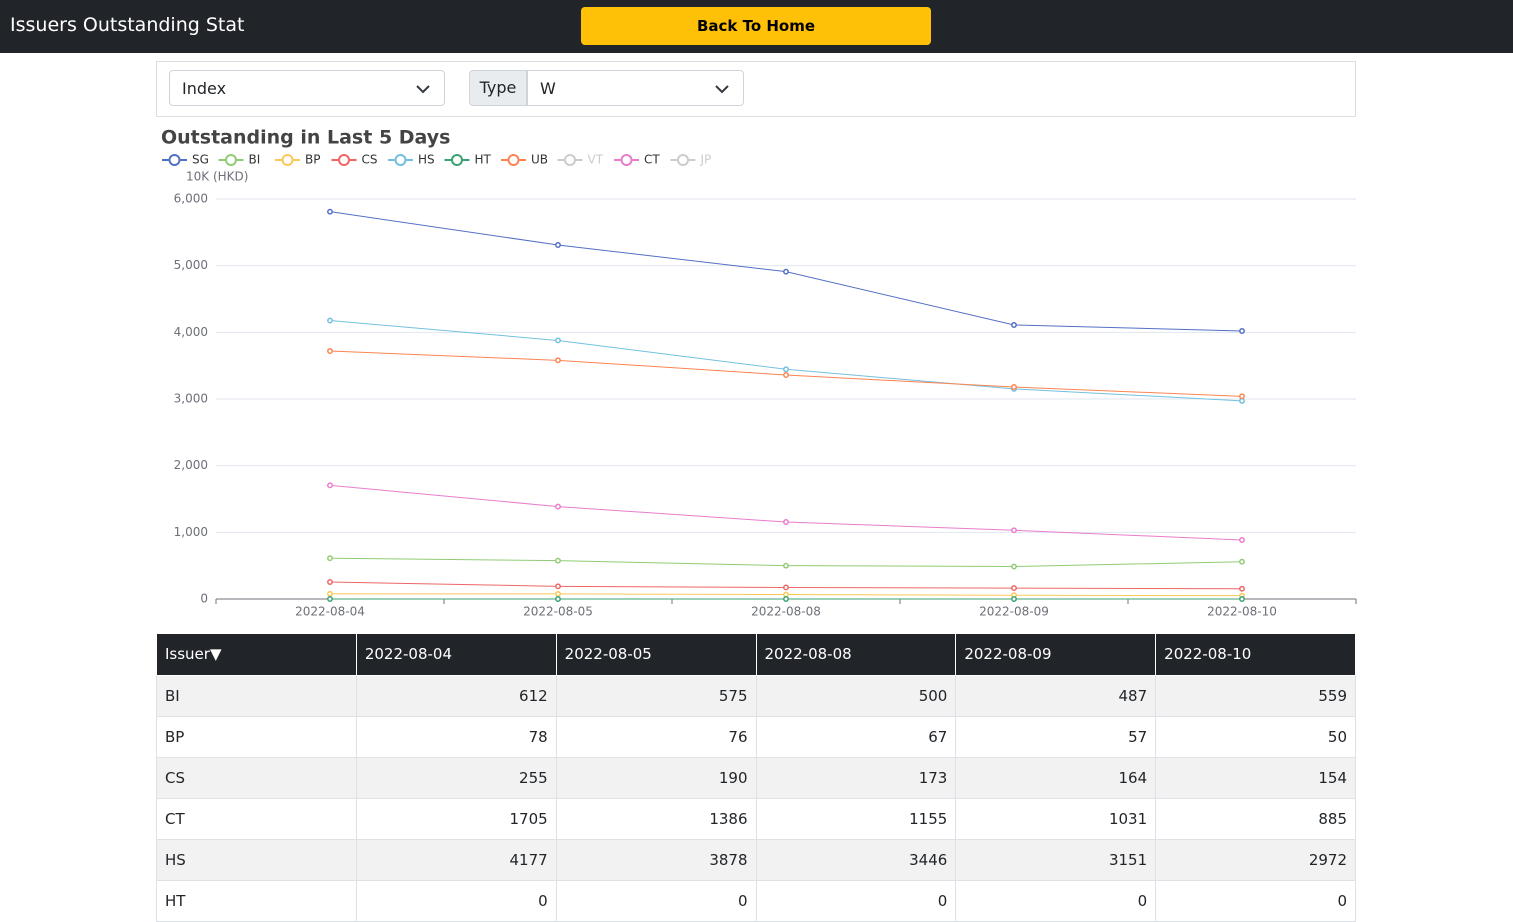 The image size is (1513, 922). What do you see at coordinates (1056, 777) in the screenshot?
I see `table-cell: 164` at bounding box center [1056, 777].